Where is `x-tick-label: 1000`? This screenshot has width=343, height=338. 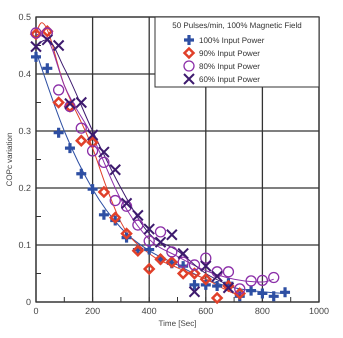 x-tick-label: 1000 is located at coordinates (319, 311).